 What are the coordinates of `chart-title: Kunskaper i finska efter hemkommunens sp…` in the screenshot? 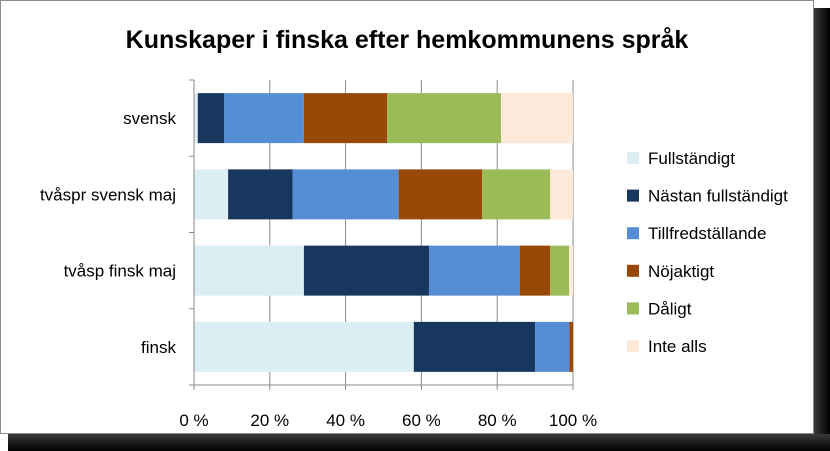 It's located at (407, 40).